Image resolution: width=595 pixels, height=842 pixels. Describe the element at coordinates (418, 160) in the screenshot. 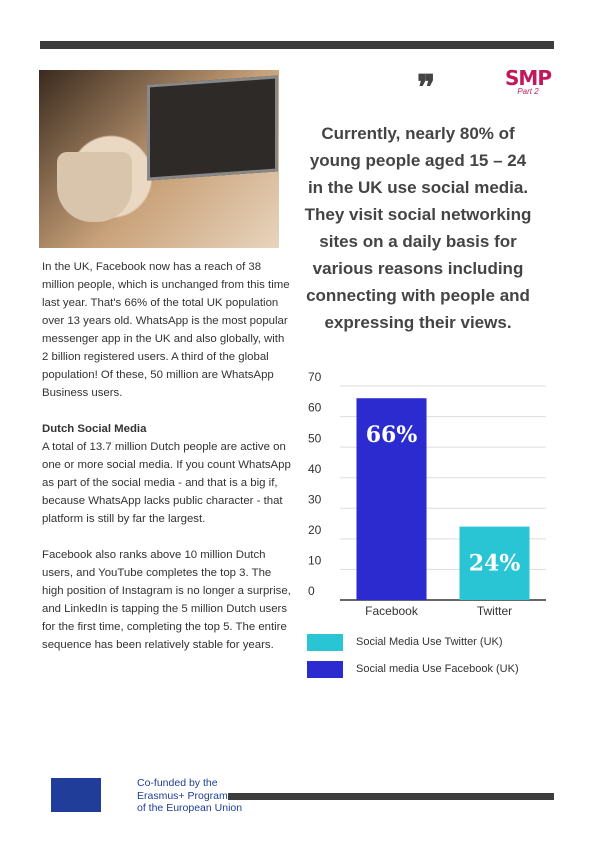

I see `quote-line: young people aged 15 – 24` at that location.